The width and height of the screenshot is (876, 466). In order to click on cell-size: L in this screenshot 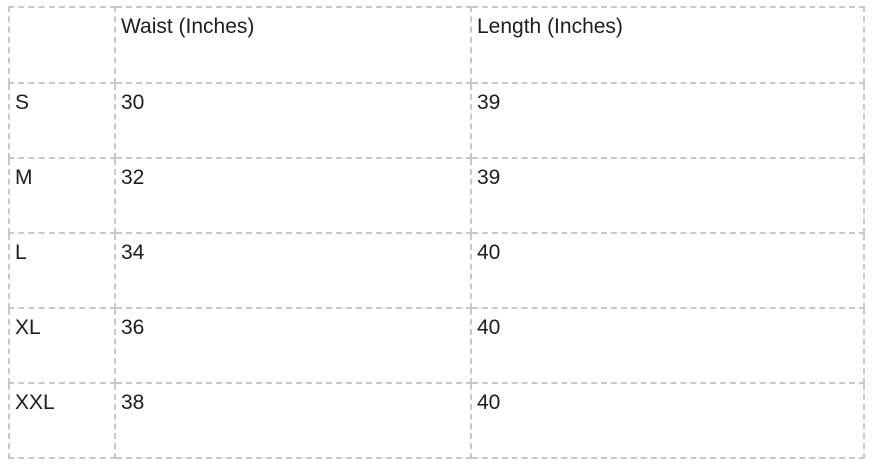, I will do `click(62, 270)`.